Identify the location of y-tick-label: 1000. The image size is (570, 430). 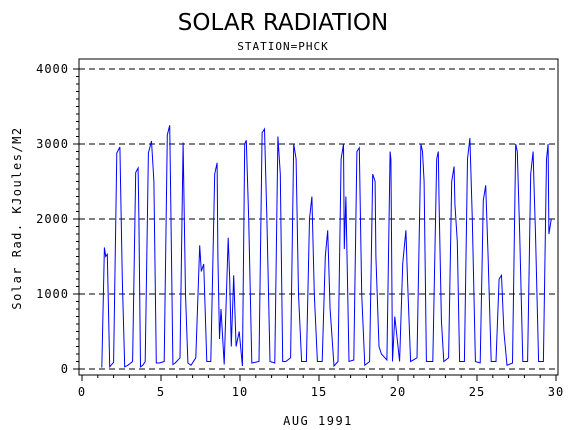
(52, 294).